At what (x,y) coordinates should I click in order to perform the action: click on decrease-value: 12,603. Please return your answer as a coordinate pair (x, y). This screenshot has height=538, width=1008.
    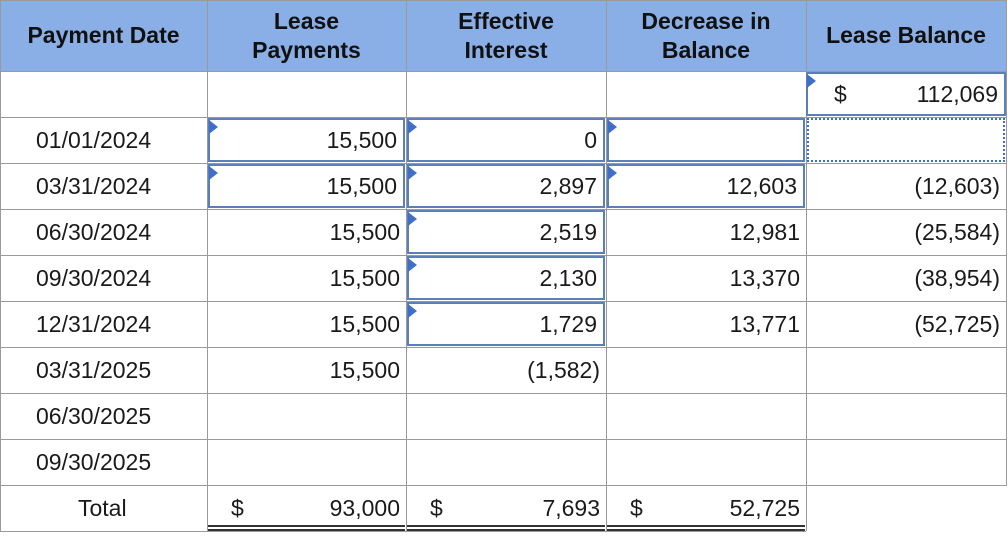
    Looking at the image, I should click on (761, 185).